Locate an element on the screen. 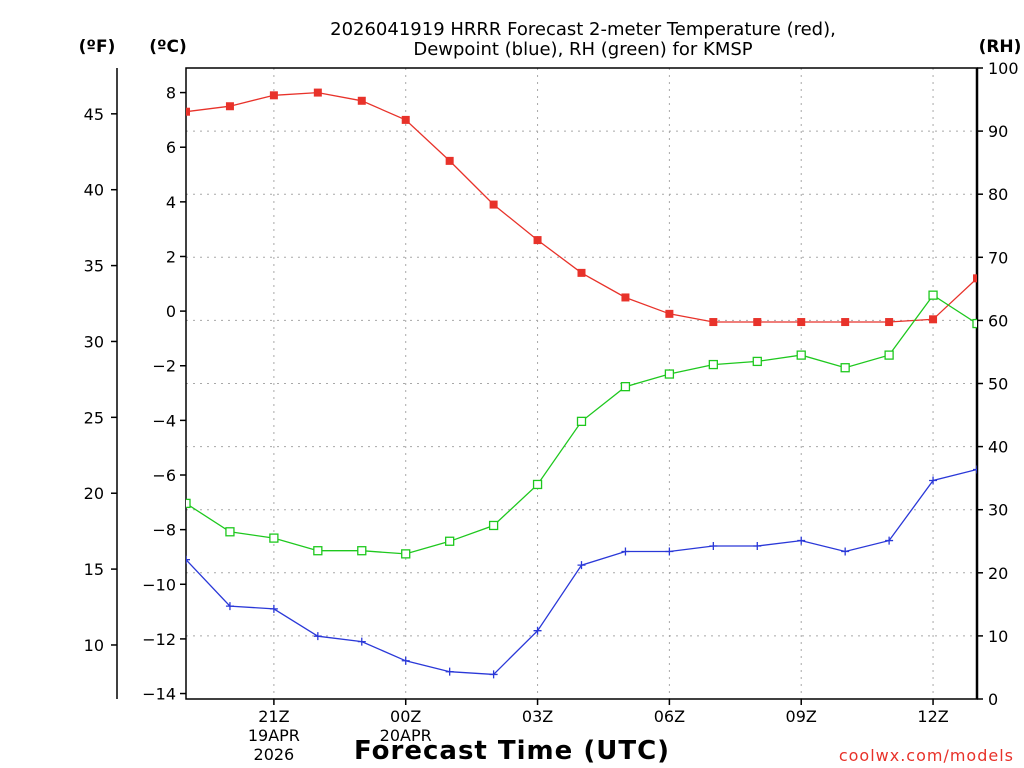  x-tick-label: 09Z is located at coordinates (801, 716).